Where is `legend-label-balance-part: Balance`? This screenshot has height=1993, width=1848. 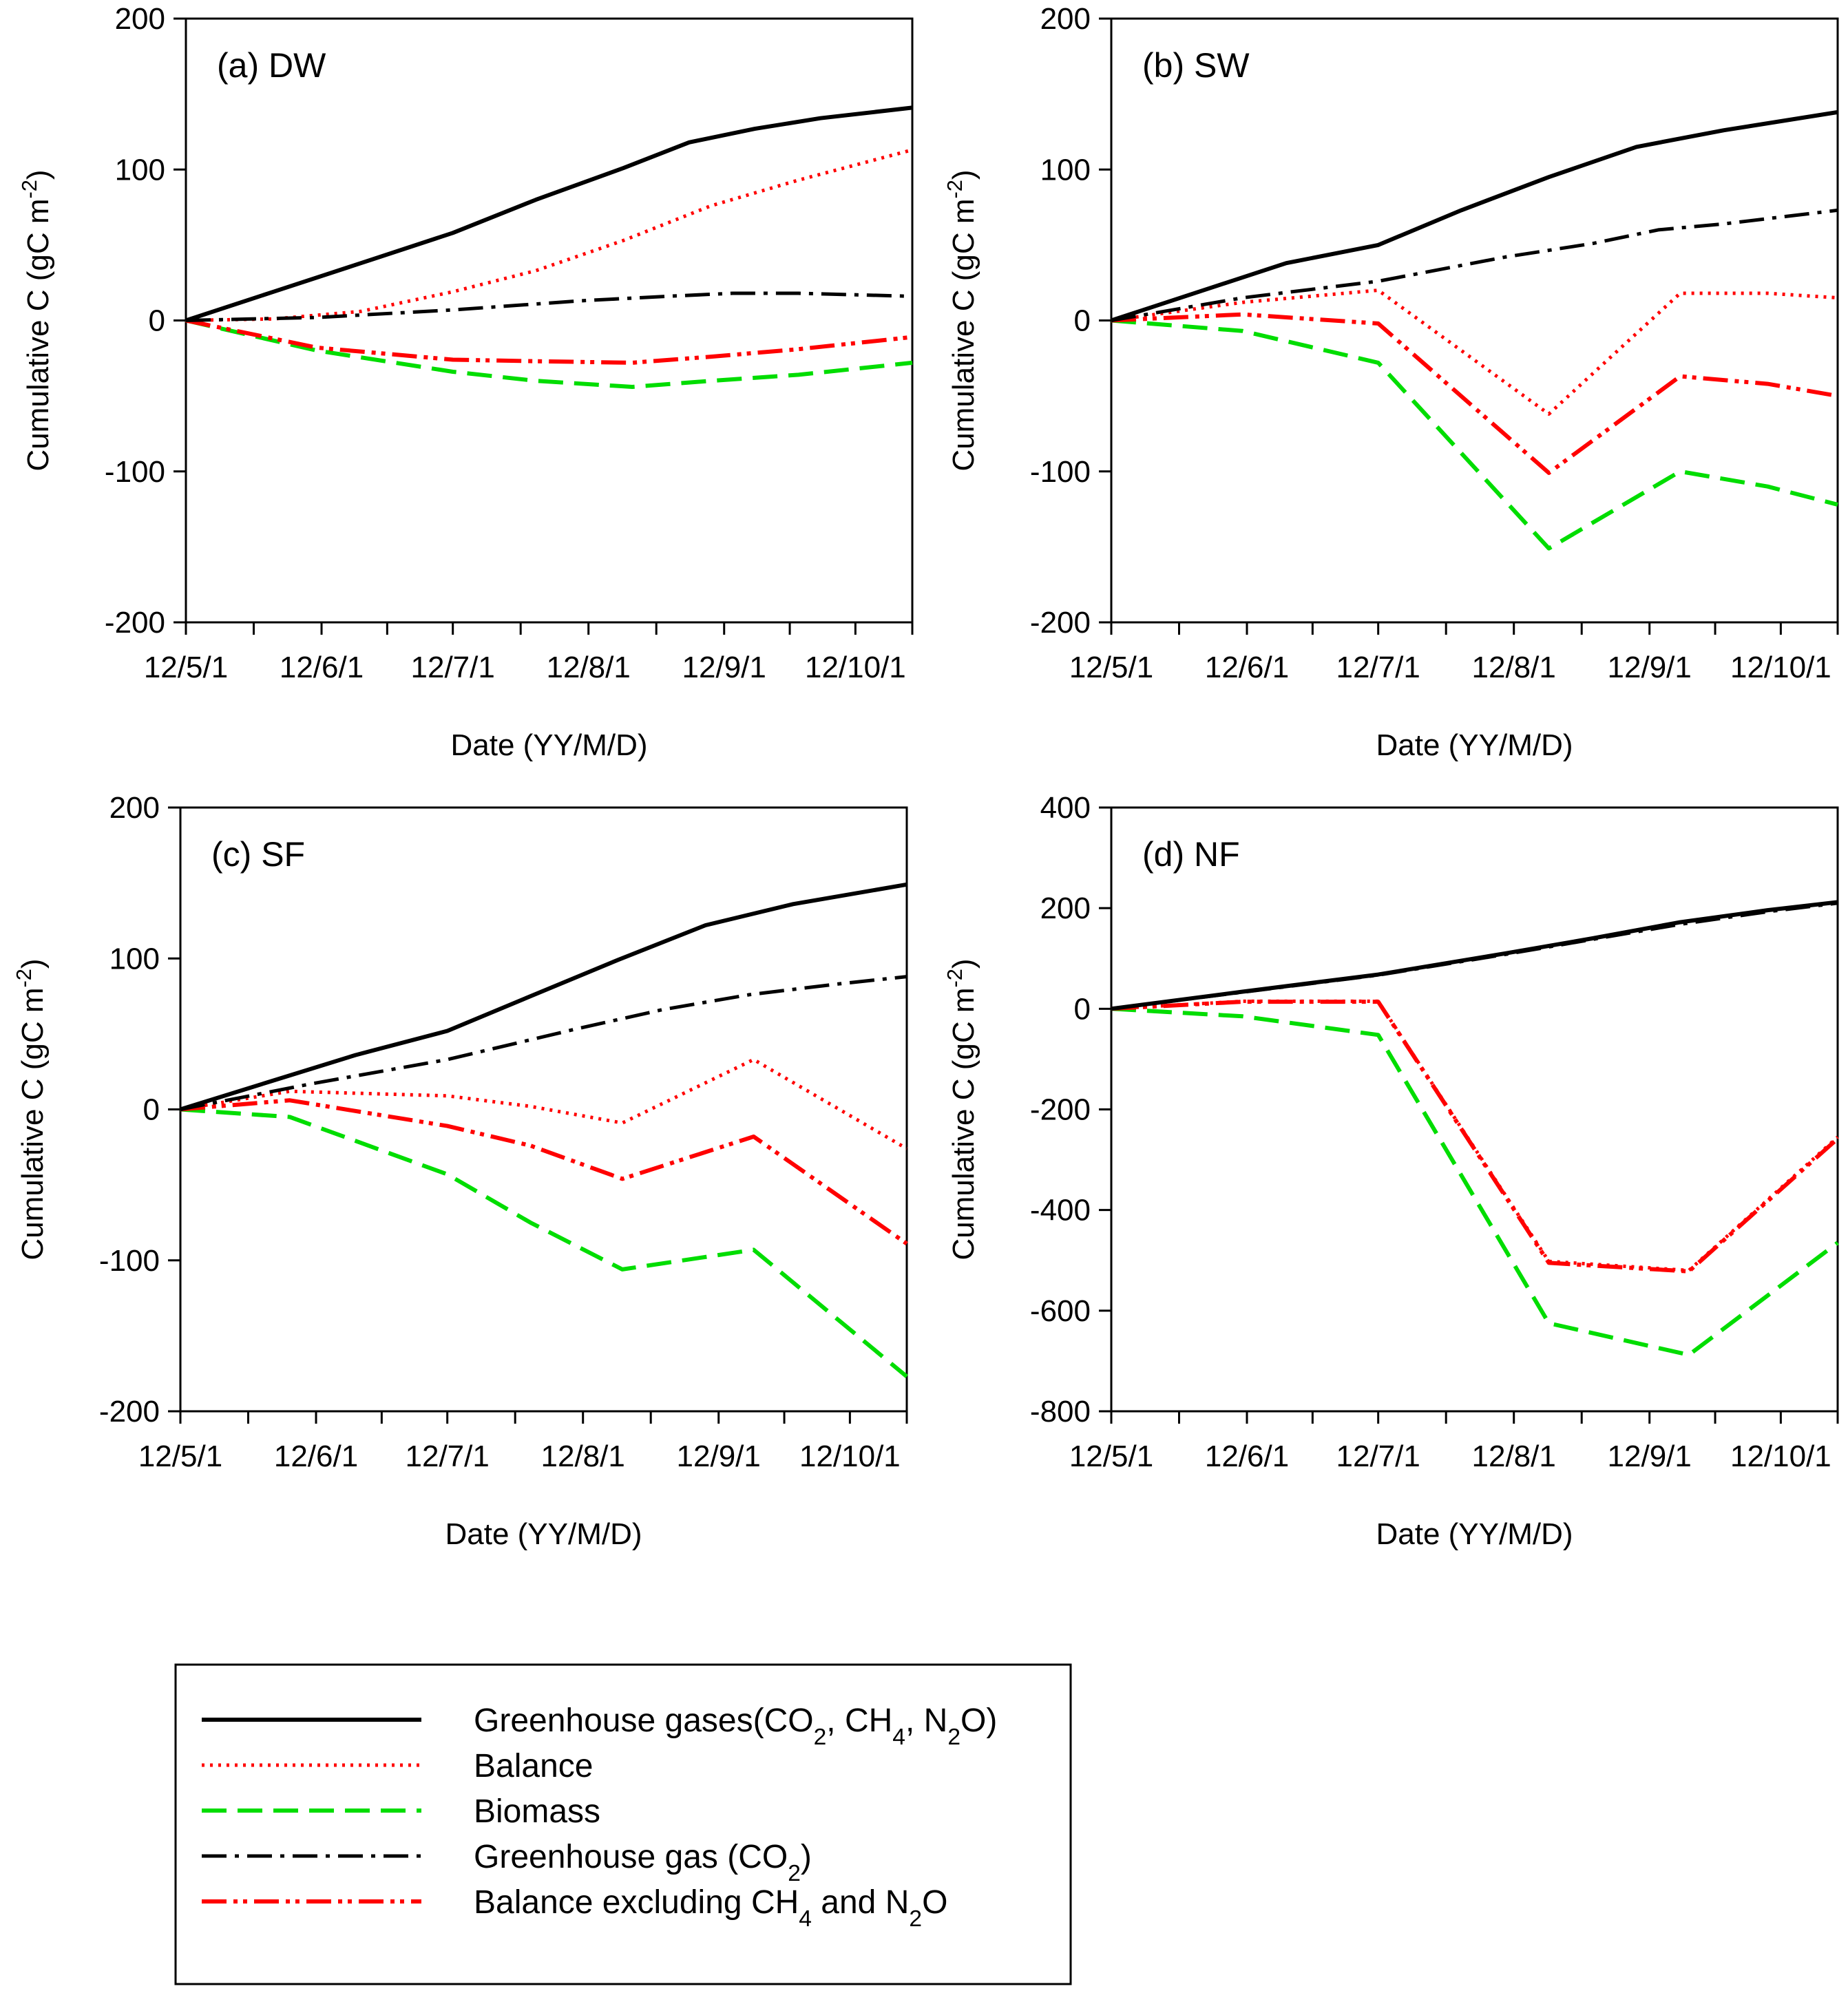
legend-label-balance-part: Balance is located at coordinates (533, 1766).